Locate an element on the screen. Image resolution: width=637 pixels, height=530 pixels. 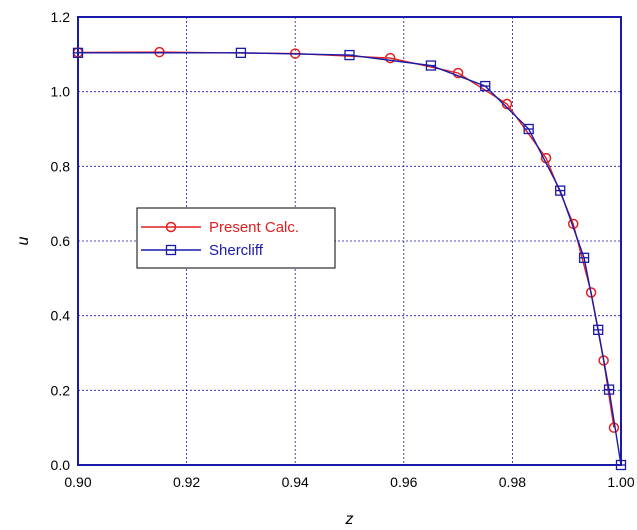
y-tick-label: 1.0 is located at coordinates (61, 92).